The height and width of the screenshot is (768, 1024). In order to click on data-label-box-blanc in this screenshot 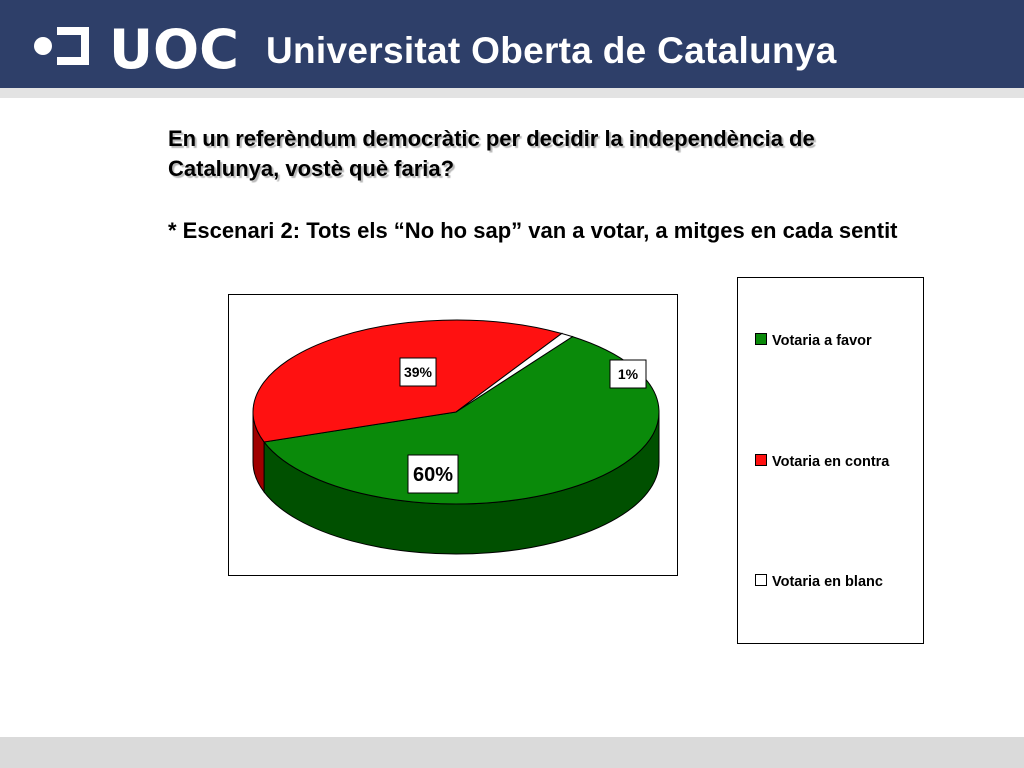, I will do `click(628, 374)`.